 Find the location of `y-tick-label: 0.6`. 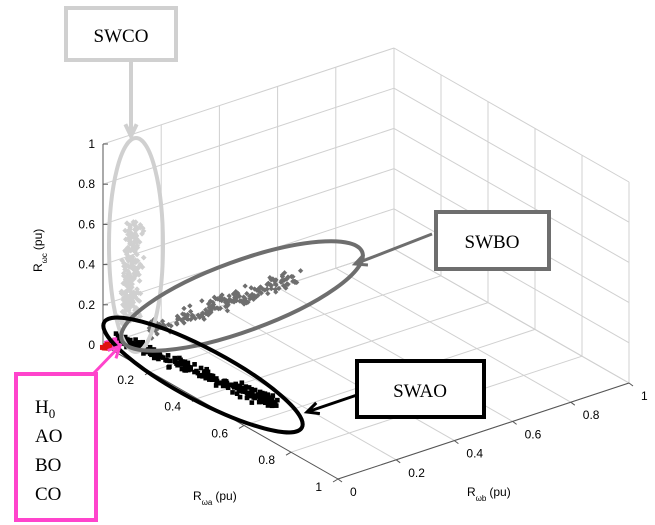

y-tick-label: 0.6 is located at coordinates (533, 434).